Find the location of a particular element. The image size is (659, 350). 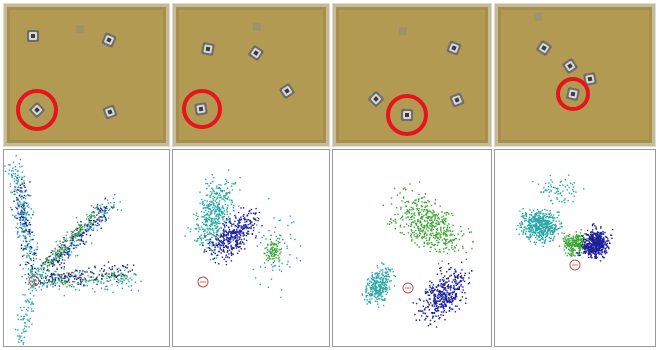

arena-photo-3-svg is located at coordinates (412, 75).